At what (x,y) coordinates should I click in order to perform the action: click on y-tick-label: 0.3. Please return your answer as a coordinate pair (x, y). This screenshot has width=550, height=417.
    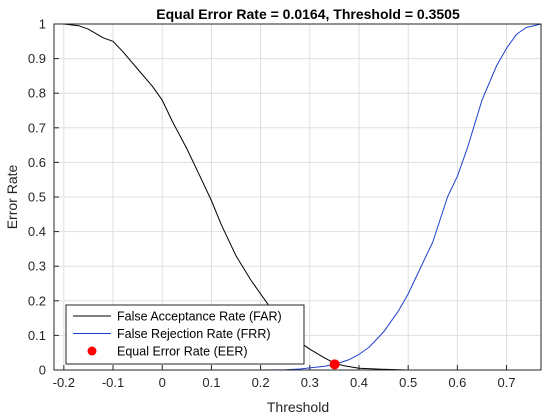
    Looking at the image, I should click on (37, 266).